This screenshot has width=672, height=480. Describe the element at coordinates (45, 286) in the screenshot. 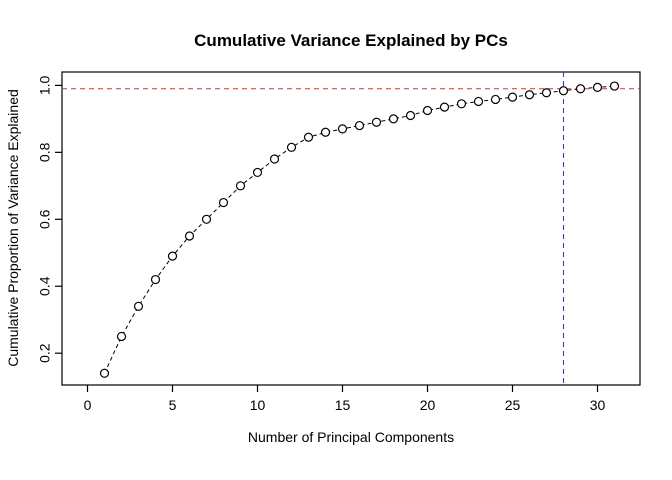

I see `y-tick-label: 0.4` at that location.